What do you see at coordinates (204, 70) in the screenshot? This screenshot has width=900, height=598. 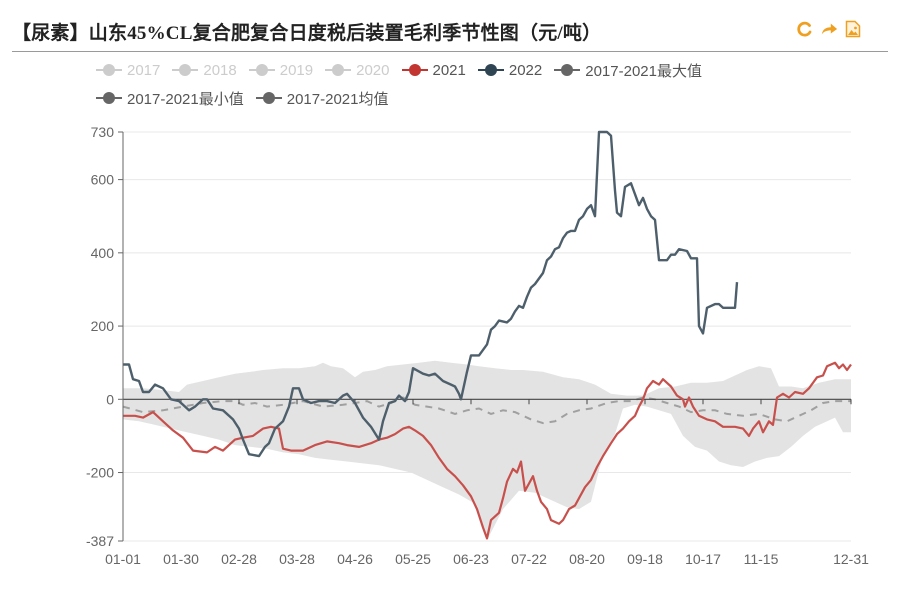 I see `legend-item-2018: 2018` at bounding box center [204, 70].